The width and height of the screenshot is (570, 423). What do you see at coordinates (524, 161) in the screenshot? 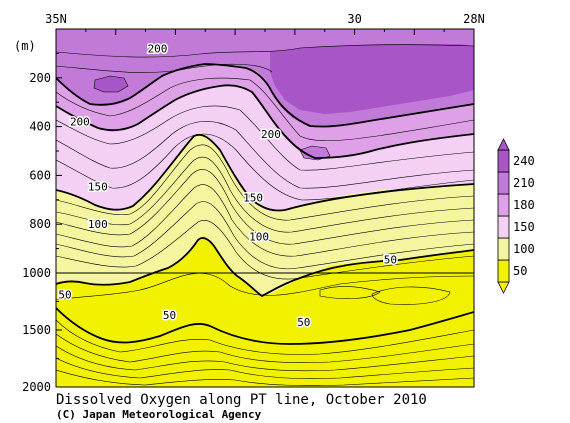
I see `colorbar-label: 240` at bounding box center [524, 161].